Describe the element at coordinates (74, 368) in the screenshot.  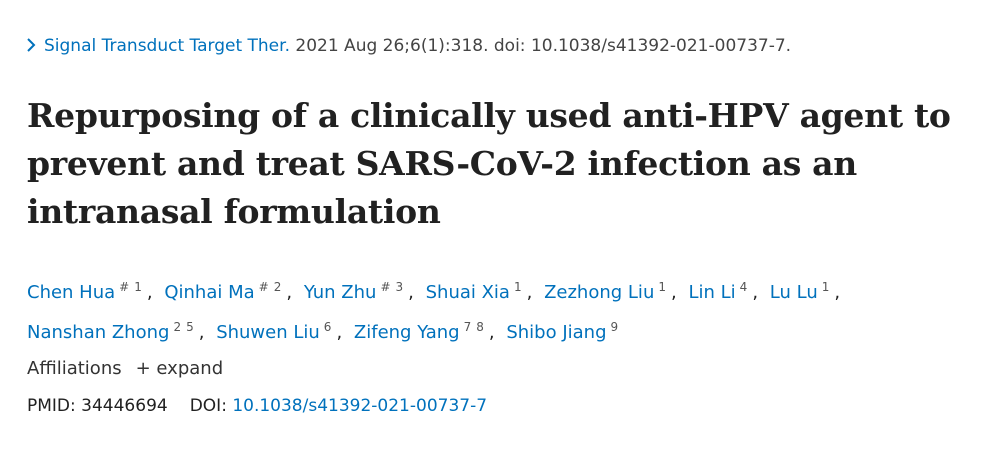
I see `affiliations-label: Affiliations` at that location.